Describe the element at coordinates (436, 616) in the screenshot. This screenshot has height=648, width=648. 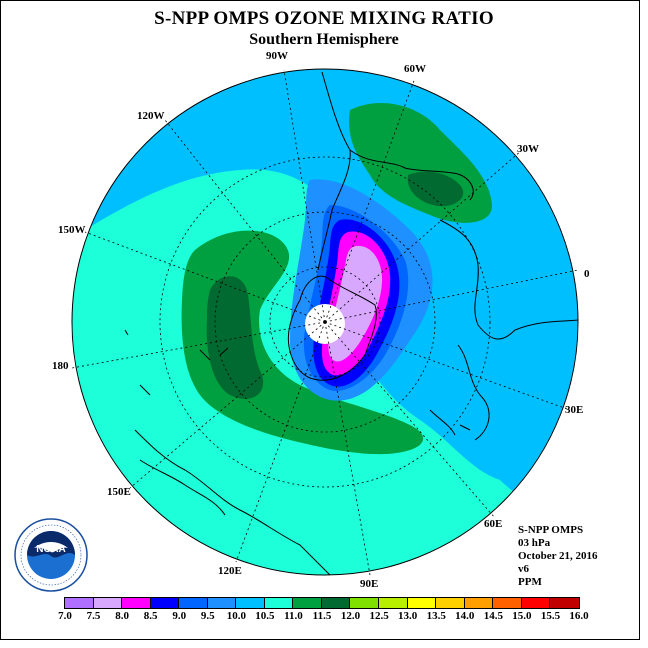
I see `colorbar-tick-label: 13.5` at that location.